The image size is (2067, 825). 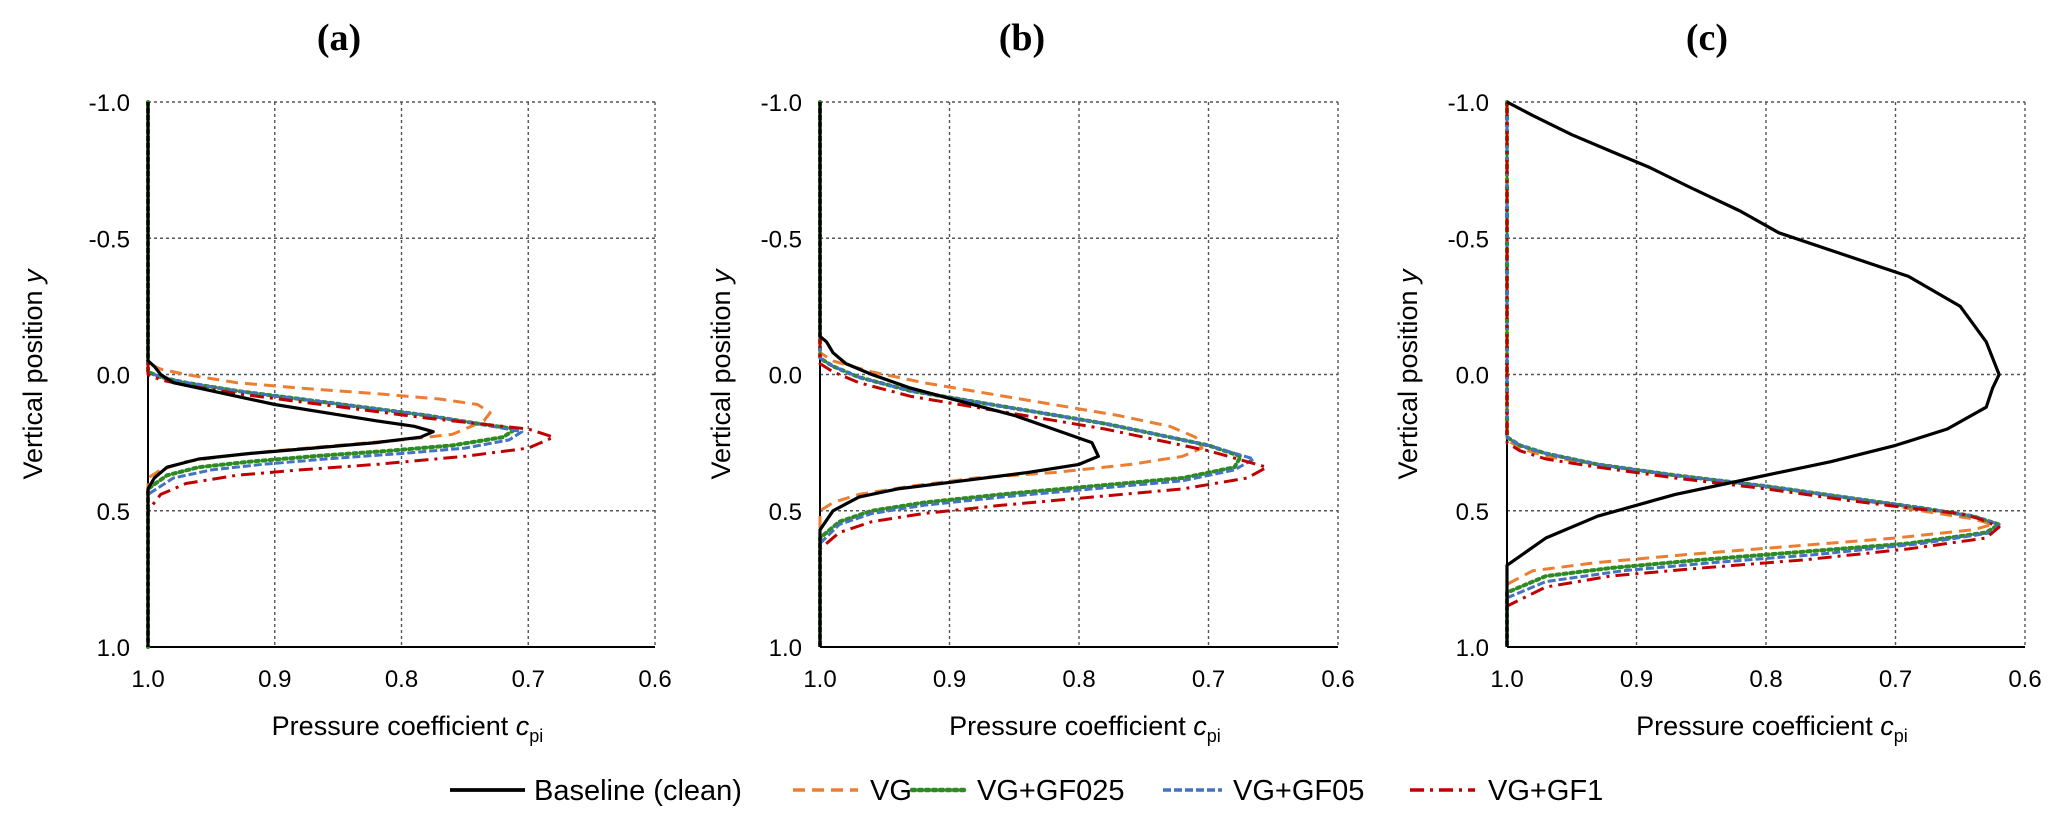 I want to click on legend-label: VG+GF025, so click(x=1051, y=791).